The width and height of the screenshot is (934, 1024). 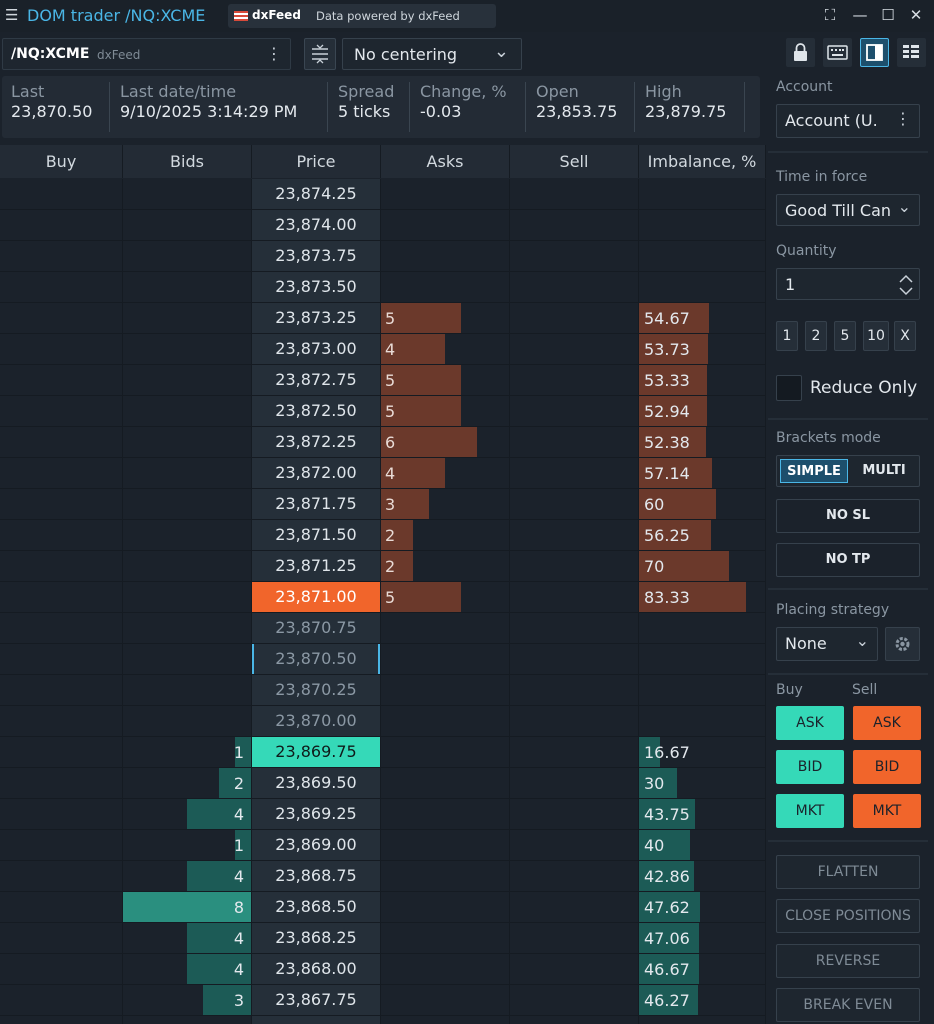 I want to click on ladder-row: 23,873.25 5 54.67, so click(x=383, y=318).